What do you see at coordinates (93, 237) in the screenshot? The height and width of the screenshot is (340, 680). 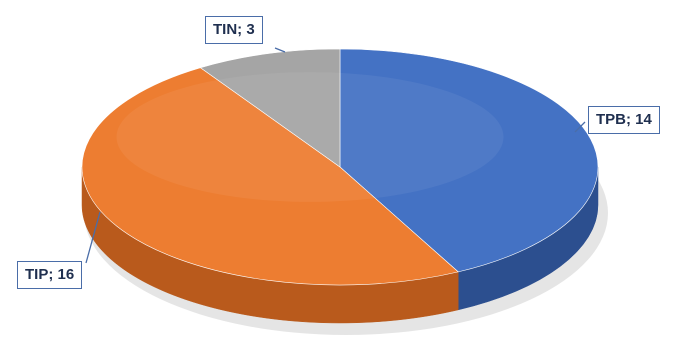 I see `leader-line-tip` at bounding box center [93, 237].